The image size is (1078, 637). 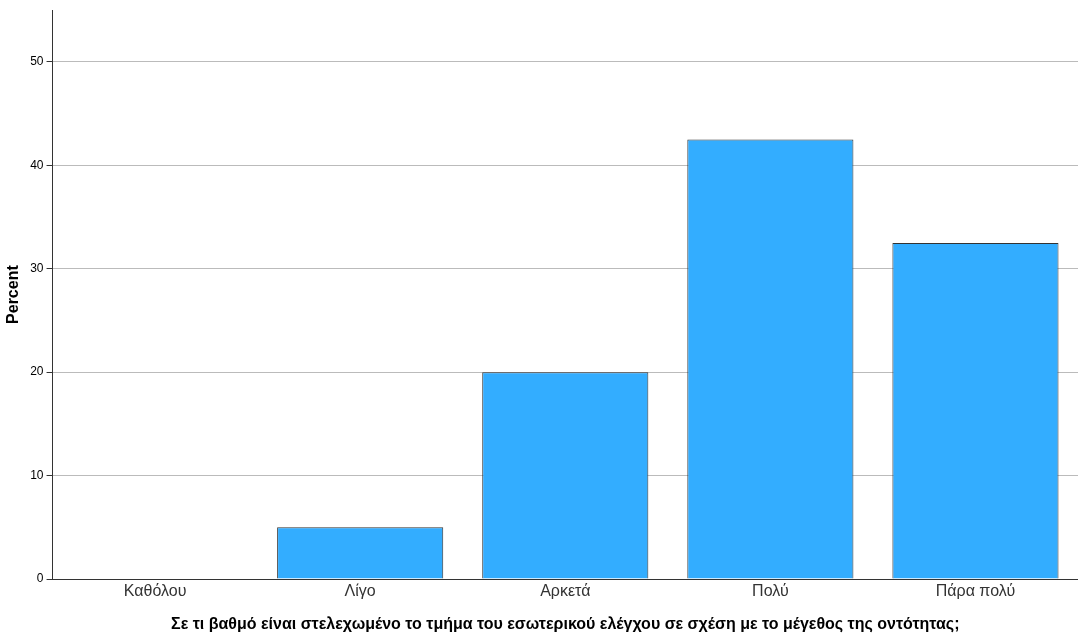 I want to click on y-tick-label: 40, so click(x=37, y=164).